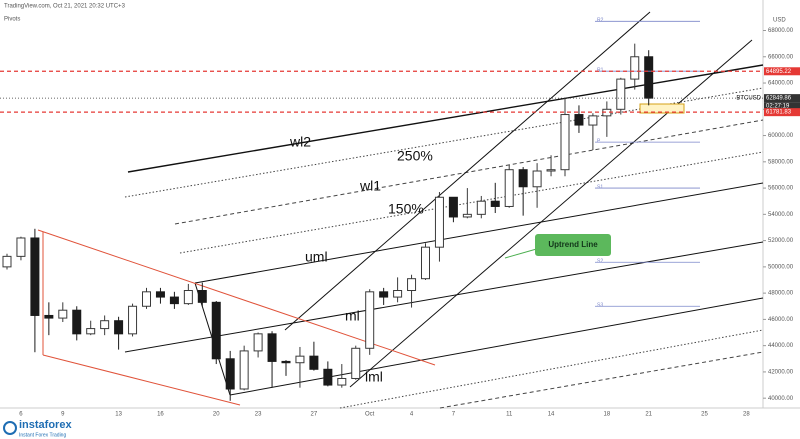 The height and width of the screenshot is (439, 800). Describe the element at coordinates (374, 377) in the screenshot. I see `annotation: lml` at that location.